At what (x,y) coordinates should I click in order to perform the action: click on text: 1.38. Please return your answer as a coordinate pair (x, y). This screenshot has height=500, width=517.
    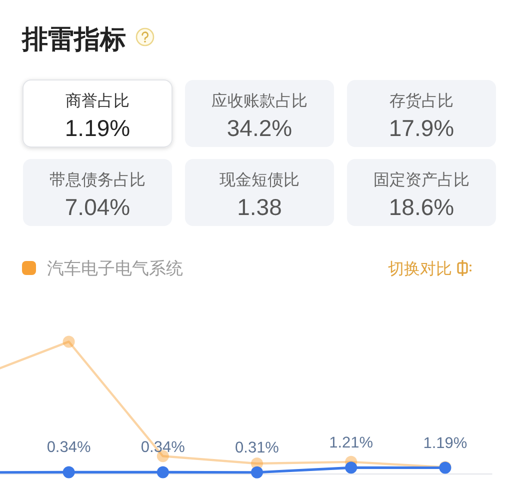
    Looking at the image, I should click on (259, 207).